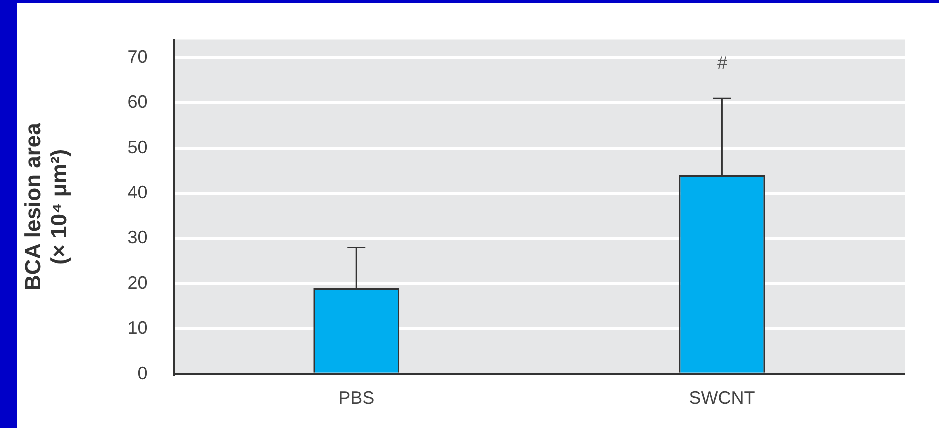 The height and width of the screenshot is (428, 939). I want to click on y-axis-title: BCA lesion area (× 10⁴ μm²), so click(46, 207).